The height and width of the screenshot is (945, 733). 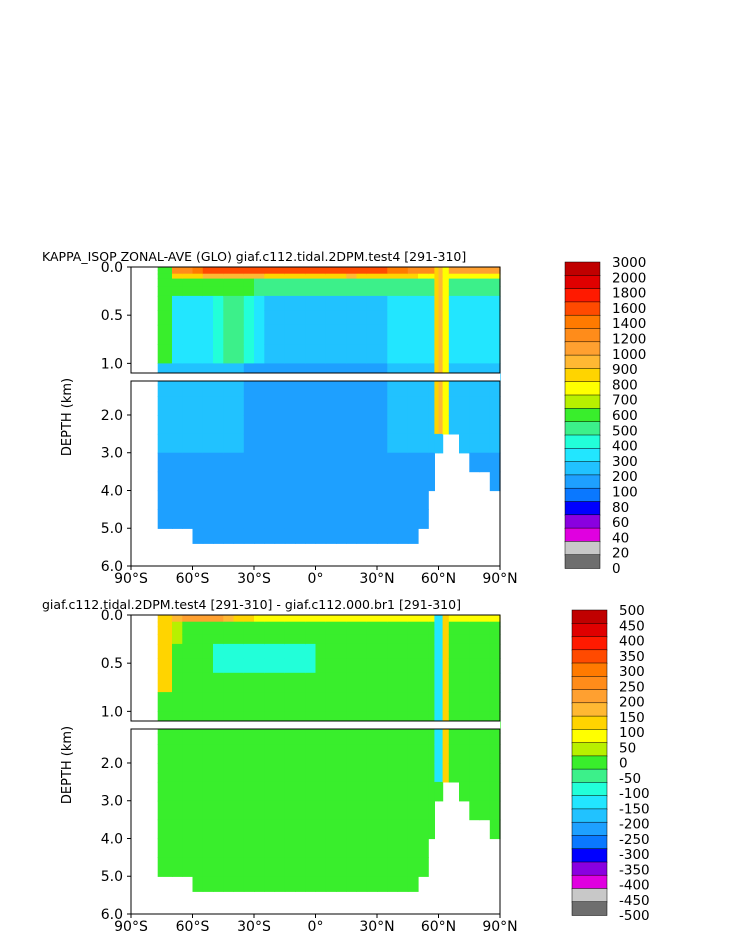 I want to click on y-tick-label: 0.0, so click(x=112, y=616).